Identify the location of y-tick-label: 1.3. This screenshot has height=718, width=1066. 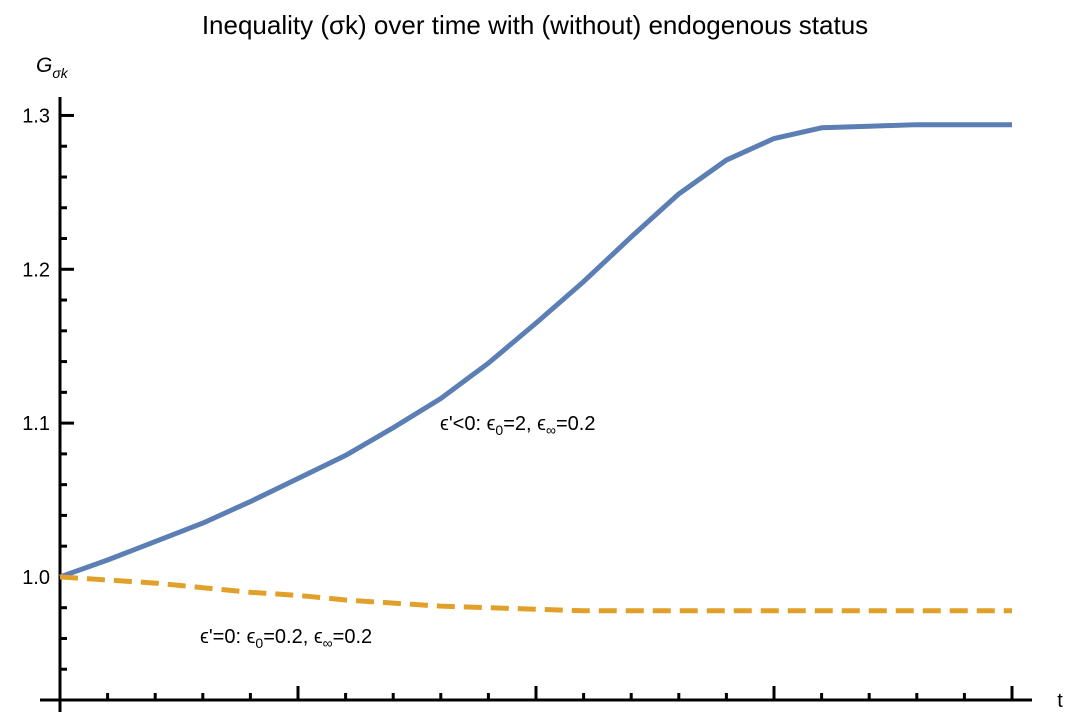
(36, 116).